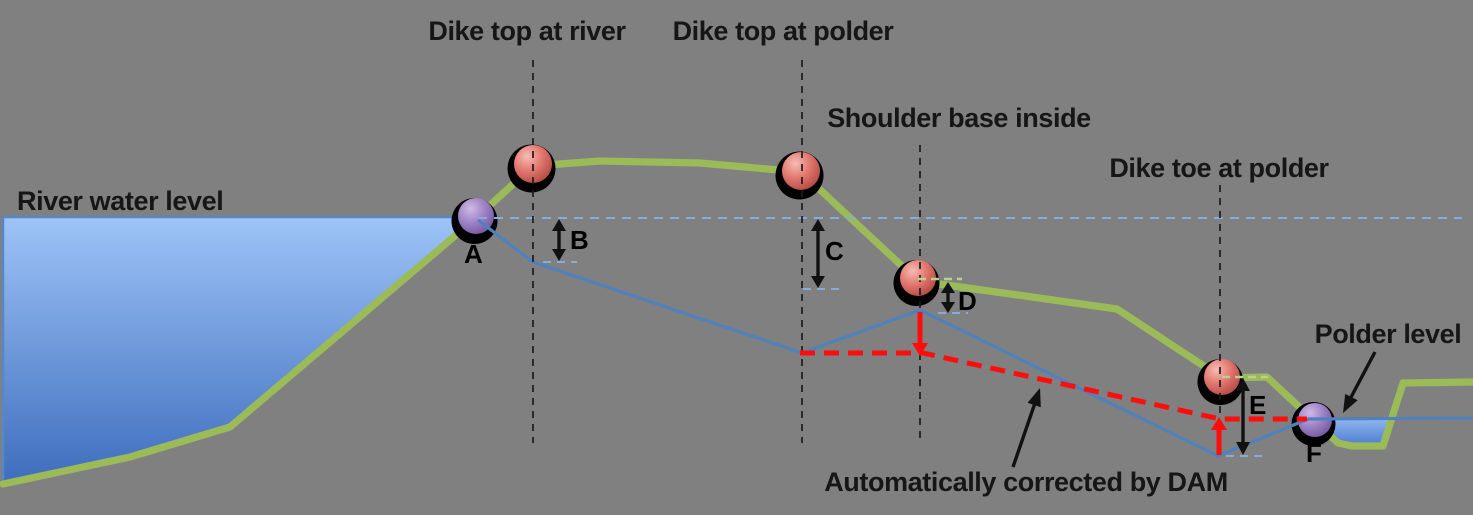 This screenshot has width=1473, height=515. What do you see at coordinates (527, 31) in the screenshot?
I see `label-dike-top-at-river: Dike top at river` at bounding box center [527, 31].